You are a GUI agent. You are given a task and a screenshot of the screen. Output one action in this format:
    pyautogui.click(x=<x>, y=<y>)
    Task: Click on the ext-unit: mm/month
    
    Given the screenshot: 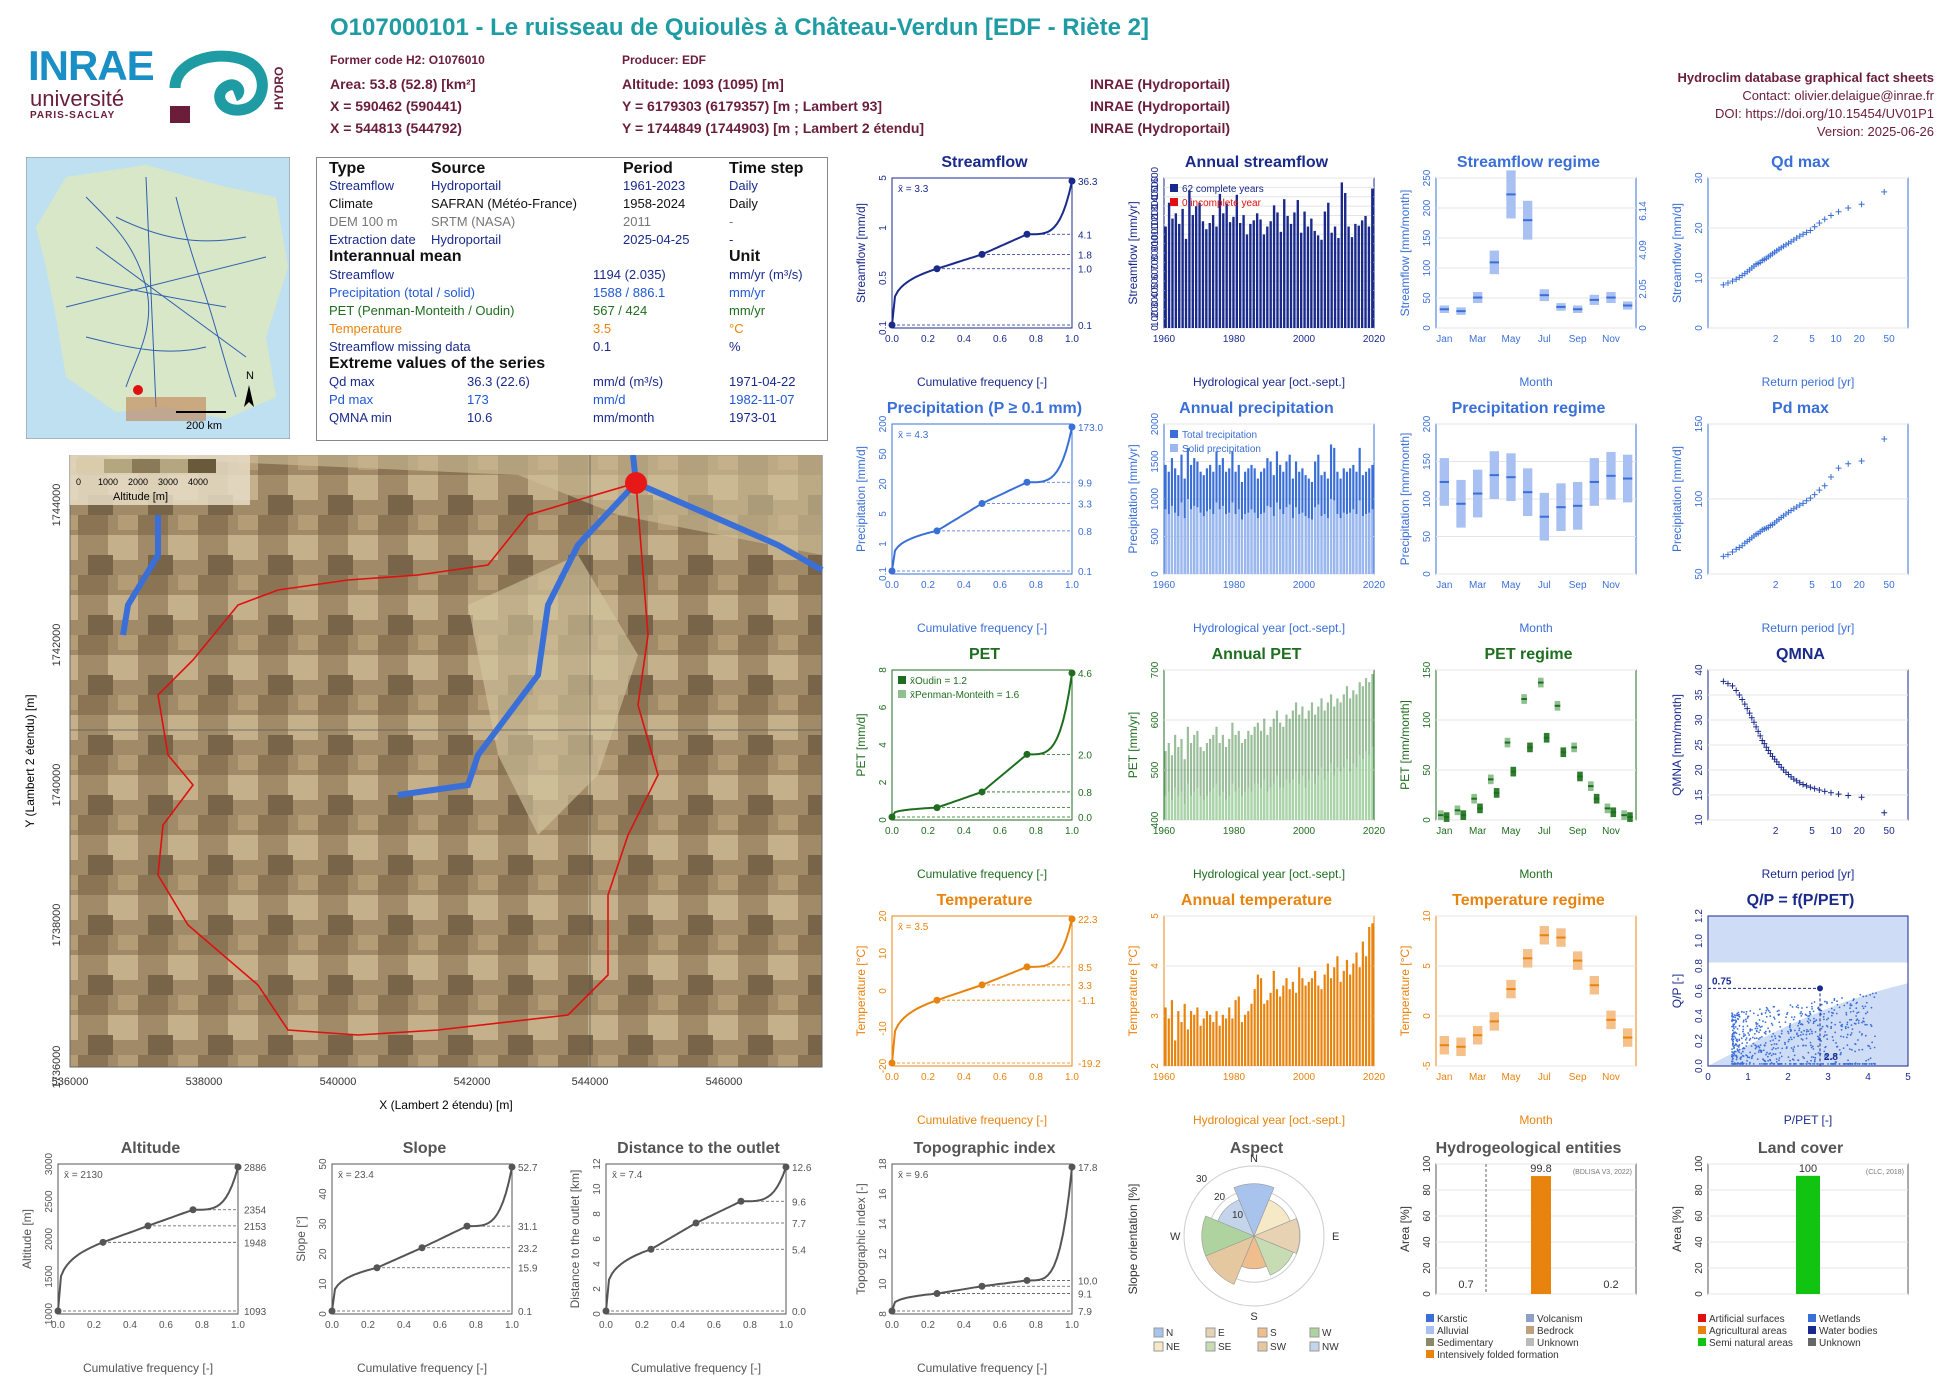 What is the action you would take?
    pyautogui.click(x=624, y=417)
    